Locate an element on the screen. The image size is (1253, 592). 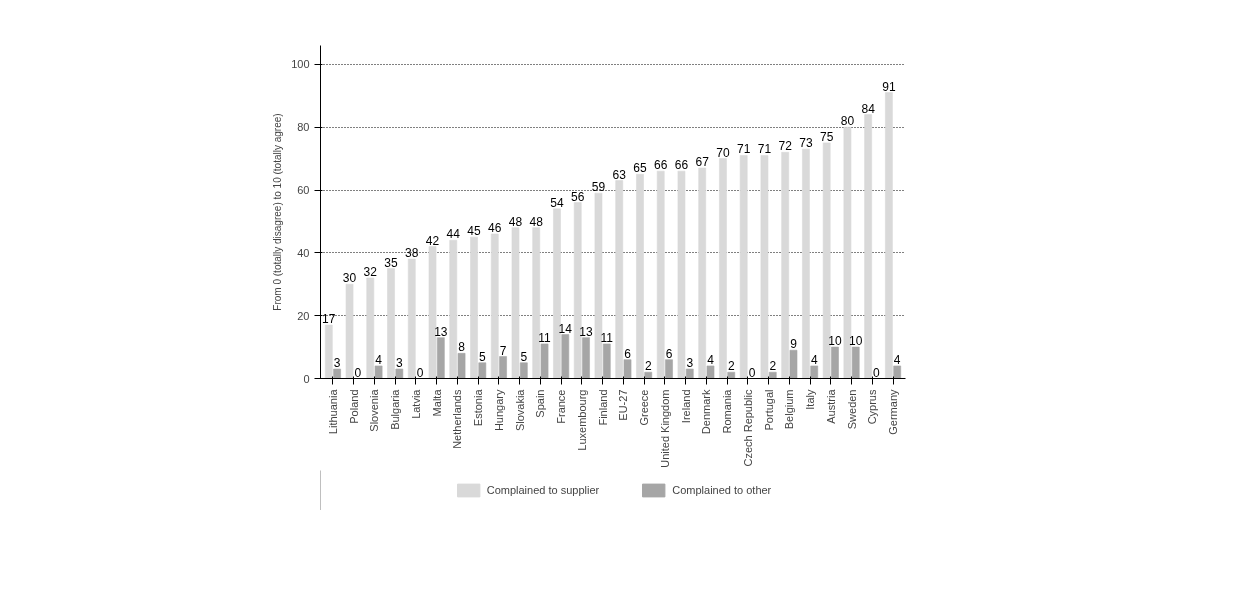
x-tick-label: Malta is located at coordinates (436, 402).